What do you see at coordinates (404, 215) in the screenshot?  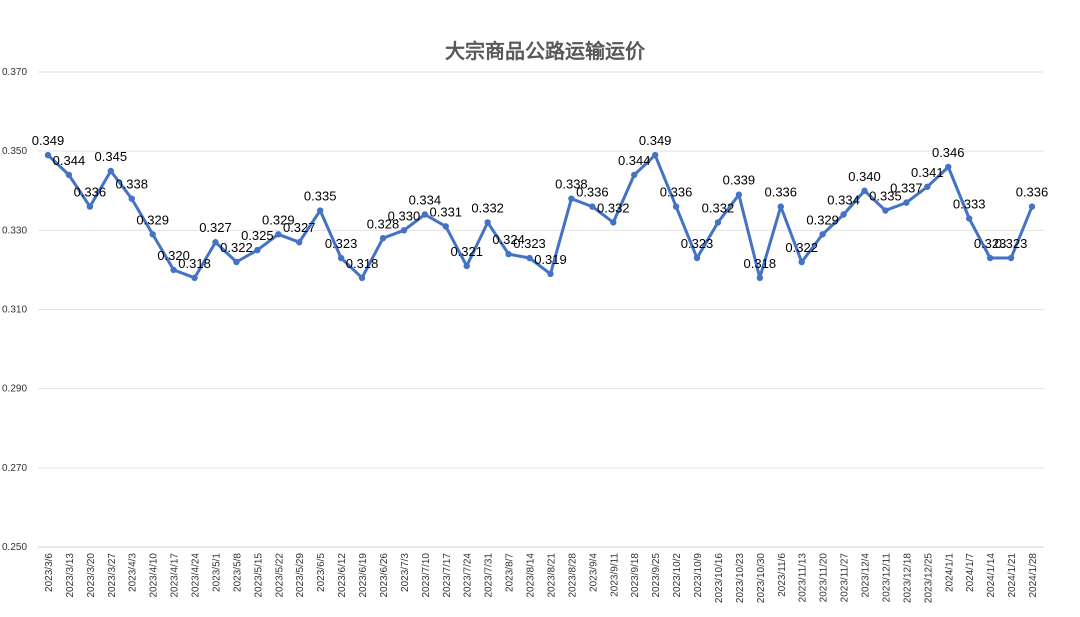 I see `data-label: 0.330` at bounding box center [404, 215].